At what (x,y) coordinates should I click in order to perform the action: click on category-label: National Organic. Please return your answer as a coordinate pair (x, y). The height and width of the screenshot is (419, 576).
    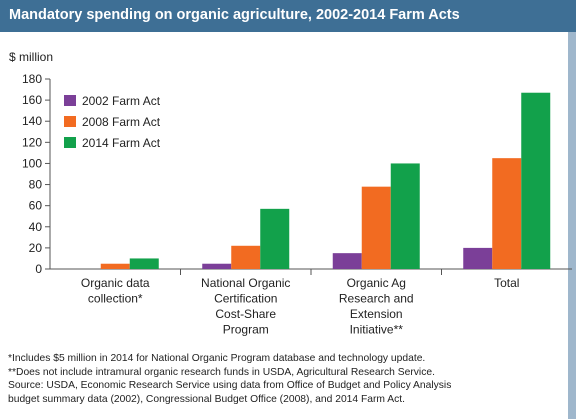
    Looking at the image, I should click on (245, 283).